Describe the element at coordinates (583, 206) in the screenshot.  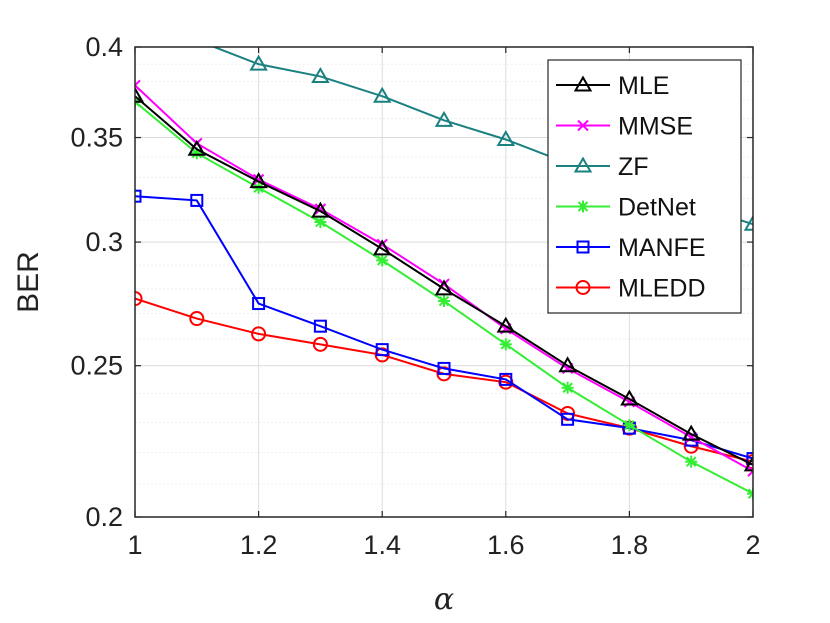
I see `legend-marker-detnet` at that location.